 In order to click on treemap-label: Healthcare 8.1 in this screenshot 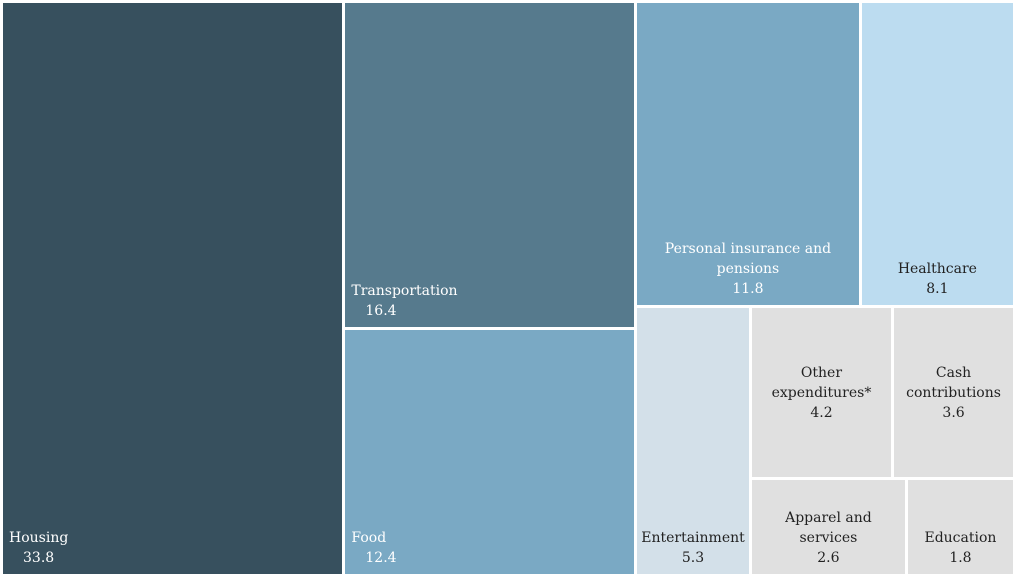, I will do `click(937, 279)`.